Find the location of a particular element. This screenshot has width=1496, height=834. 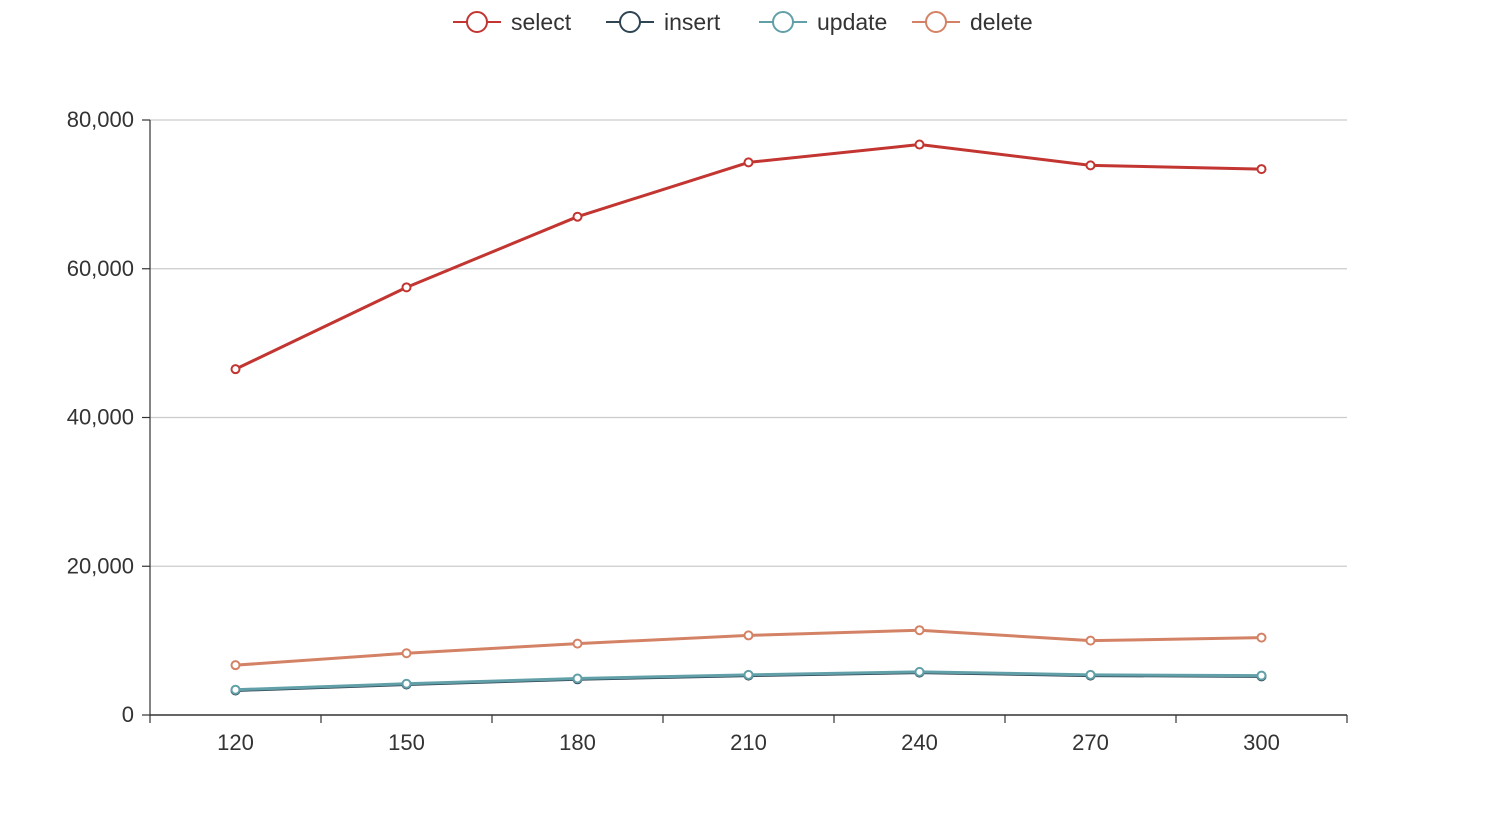

y-tick-label: 40,000 is located at coordinates (100, 417).